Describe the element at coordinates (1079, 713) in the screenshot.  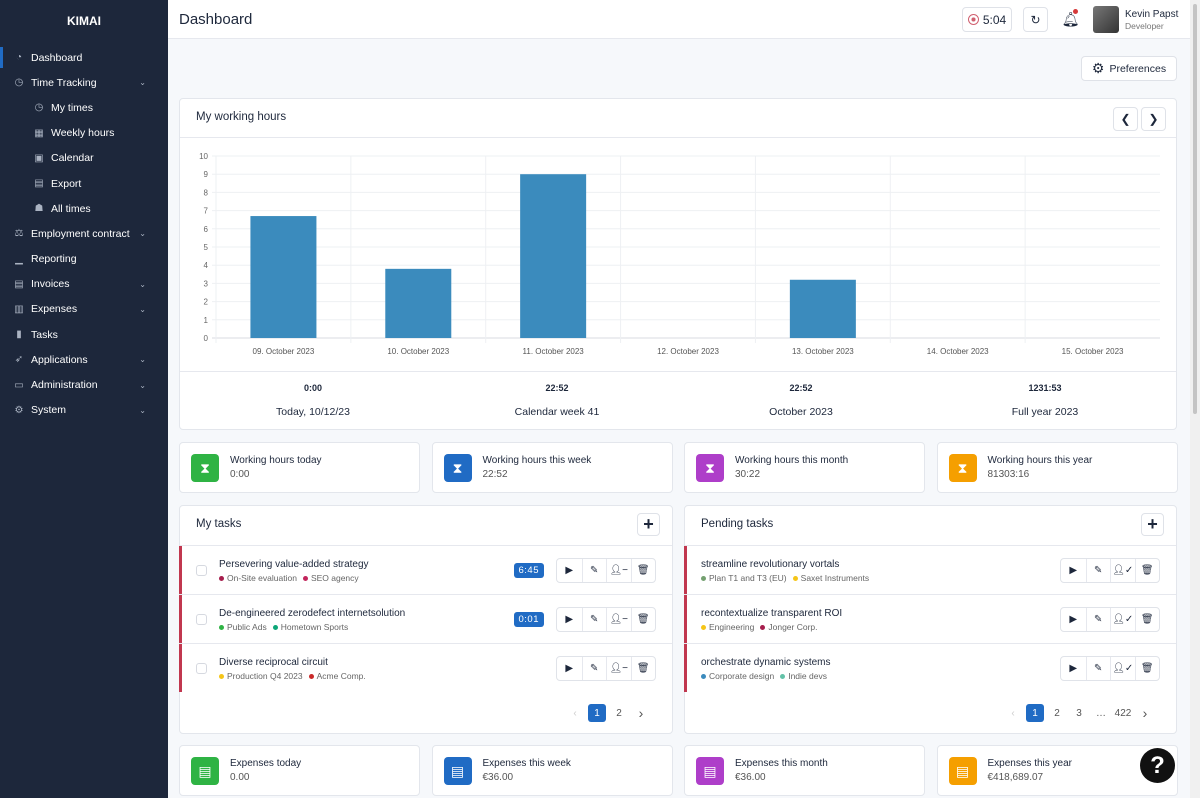
I see `page-link: 3` at that location.